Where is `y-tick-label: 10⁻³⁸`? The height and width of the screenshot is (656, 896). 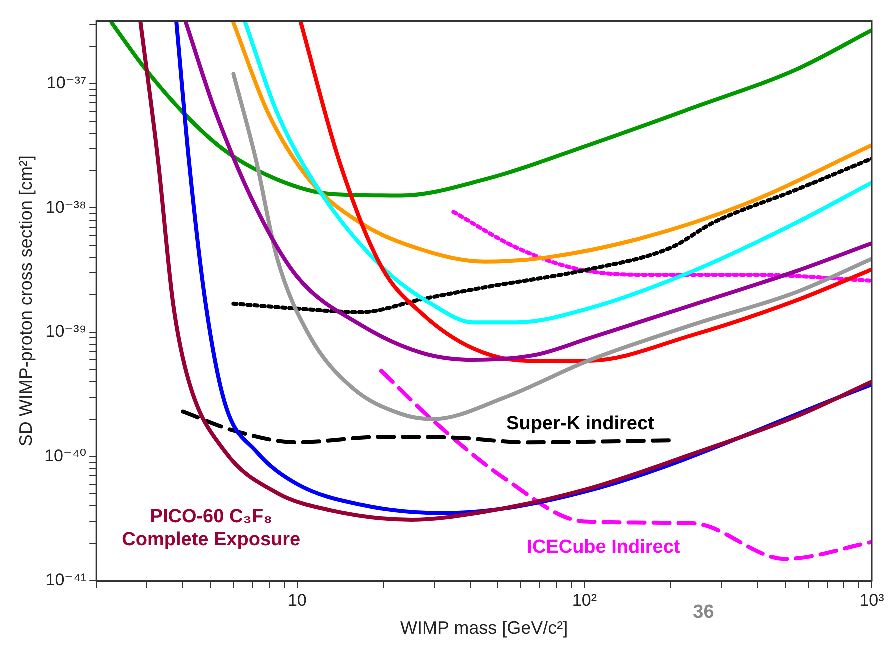 y-tick-label: 10⁻³⁸ is located at coordinates (66, 207).